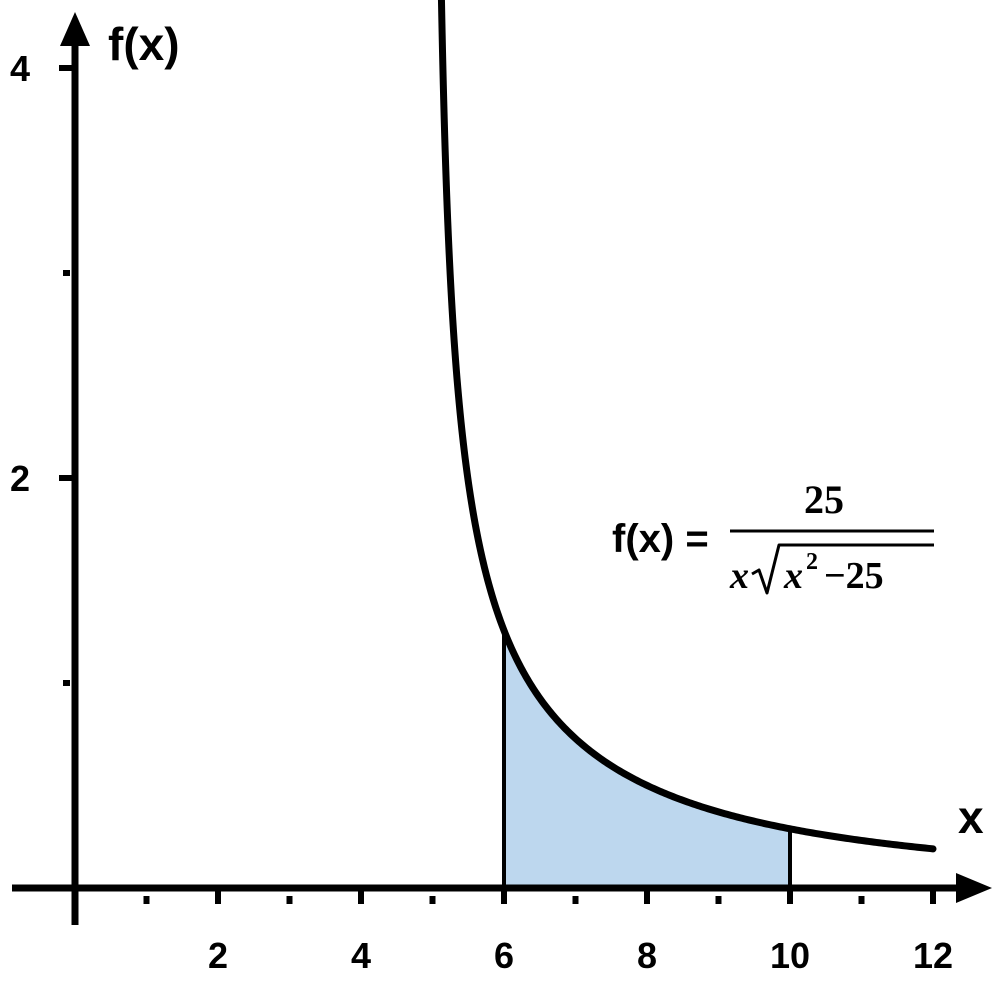 The height and width of the screenshot is (981, 1000). Describe the element at coordinates (660, 539) in the screenshot. I see `formula-lhs: f(x) =` at that location.